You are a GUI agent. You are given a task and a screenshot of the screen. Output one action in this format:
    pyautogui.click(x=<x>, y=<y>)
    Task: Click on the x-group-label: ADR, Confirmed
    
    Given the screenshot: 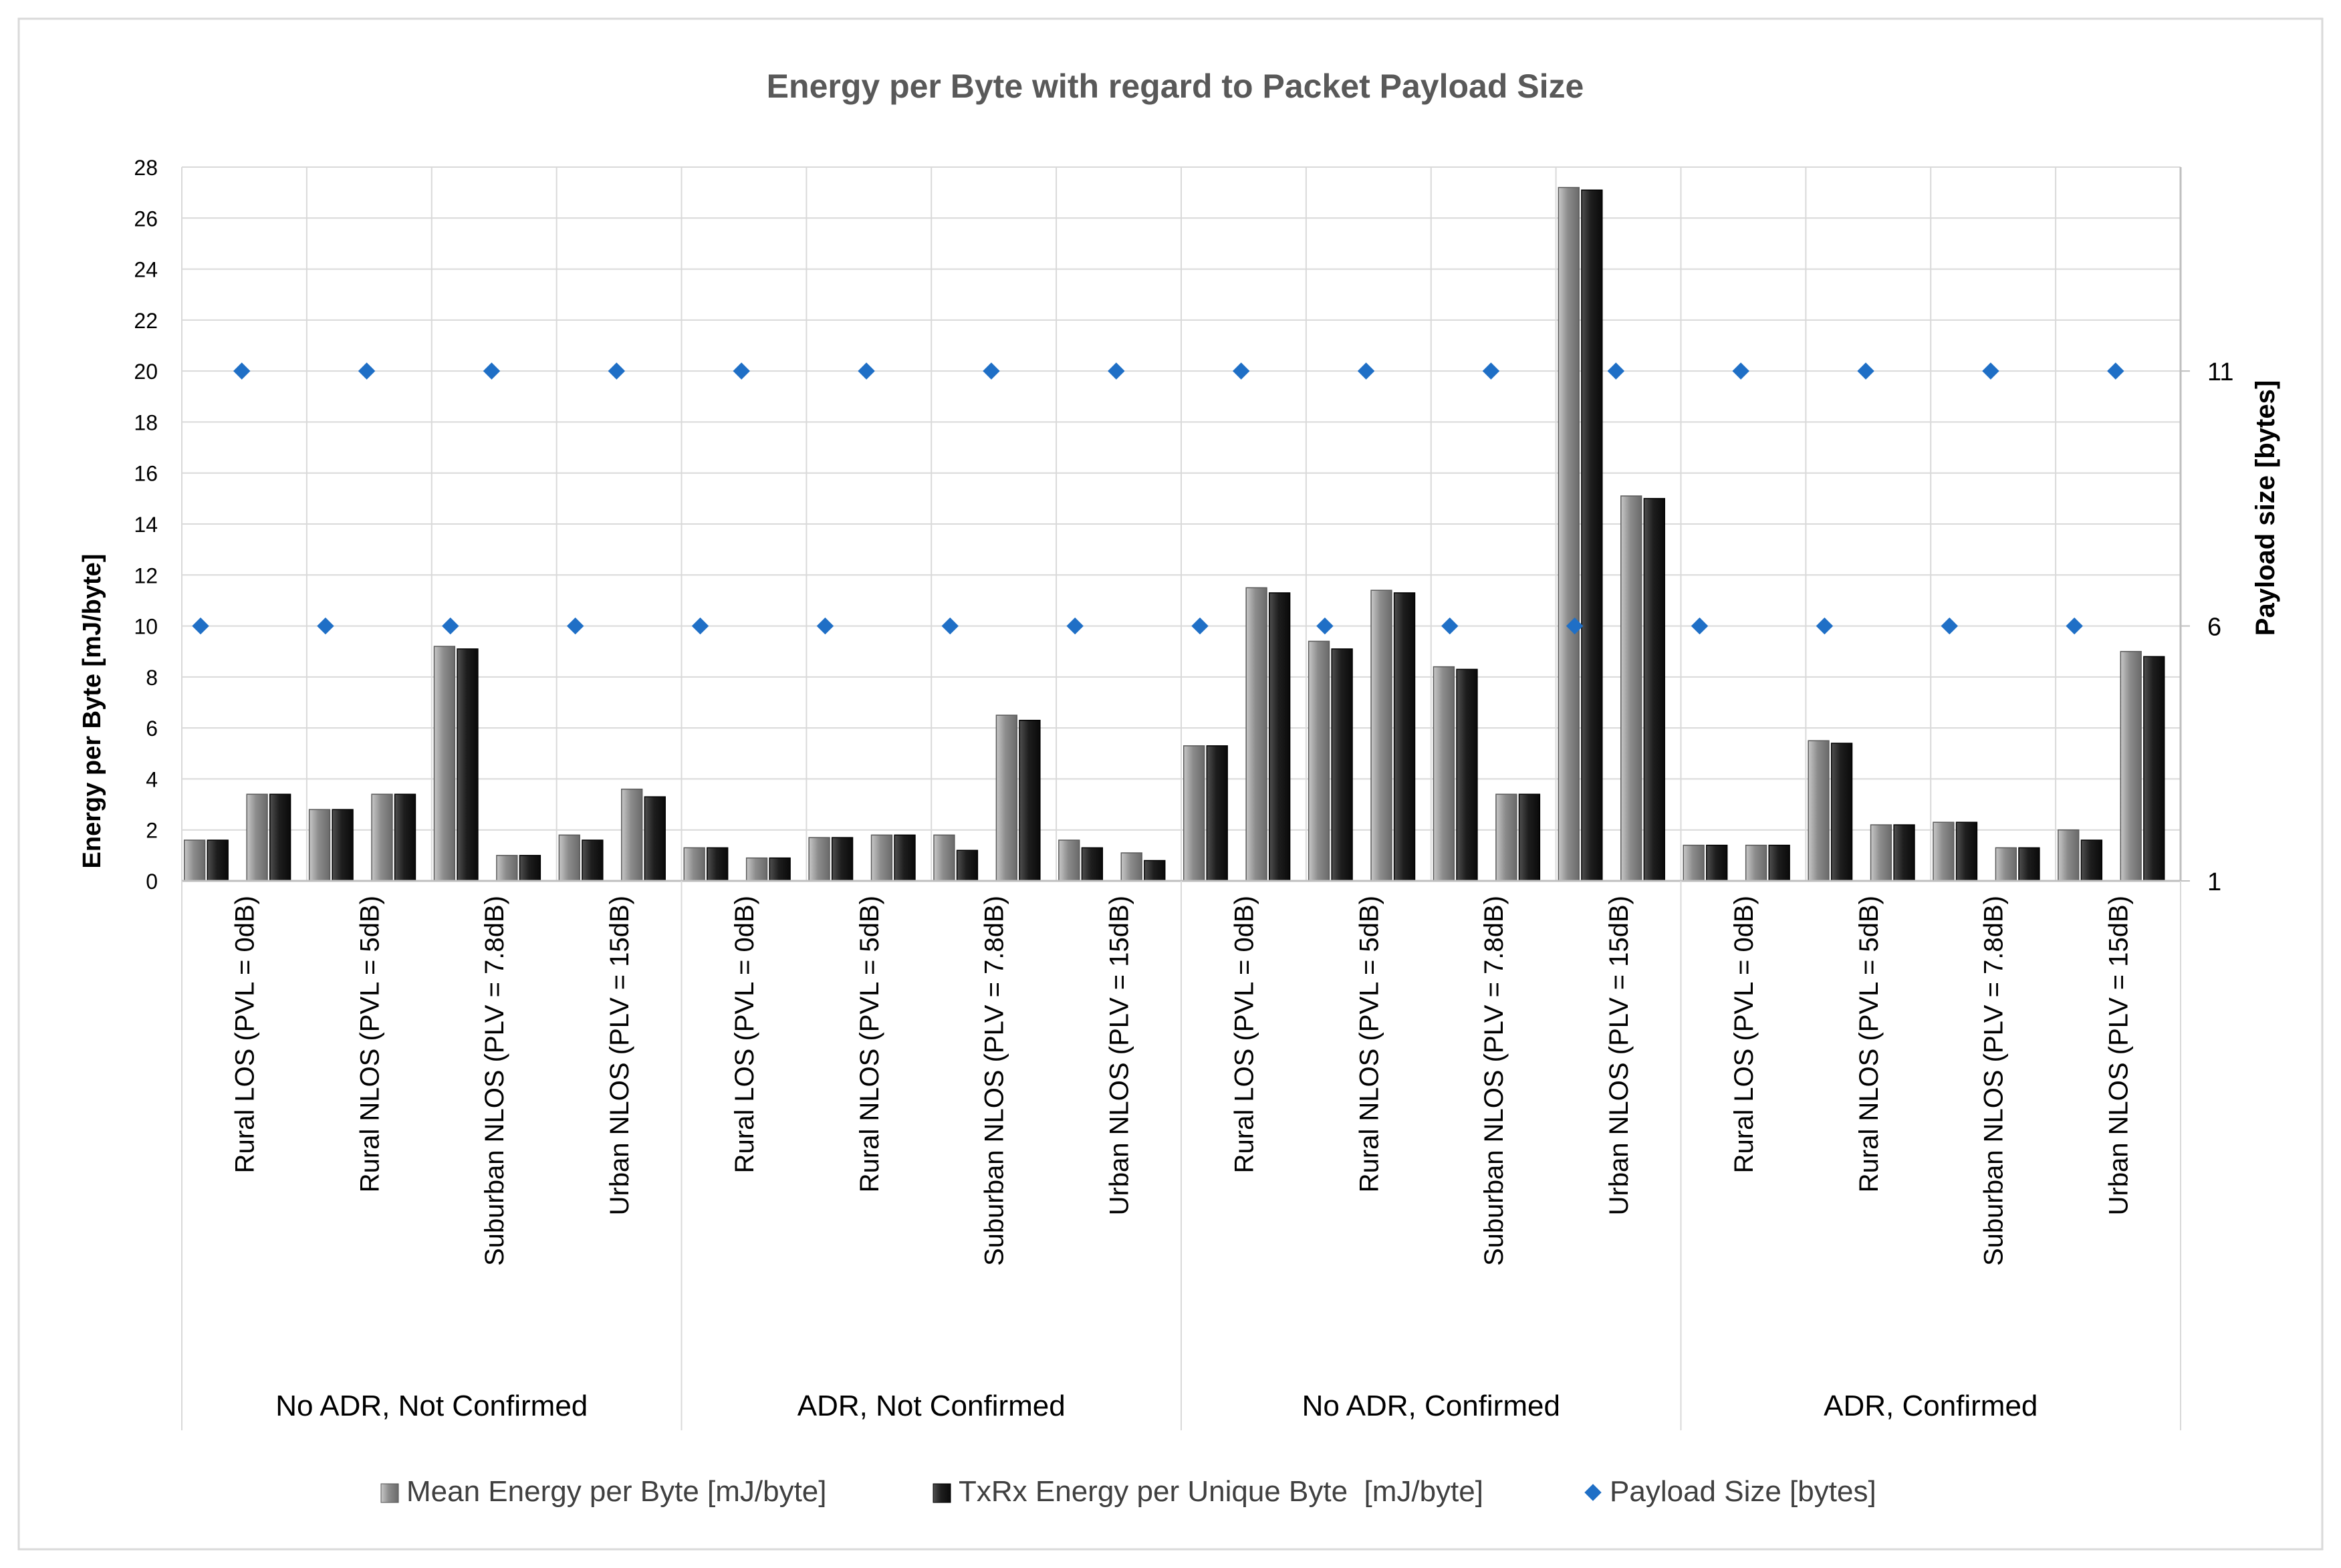 What is the action you would take?
    pyautogui.click(x=1931, y=1406)
    